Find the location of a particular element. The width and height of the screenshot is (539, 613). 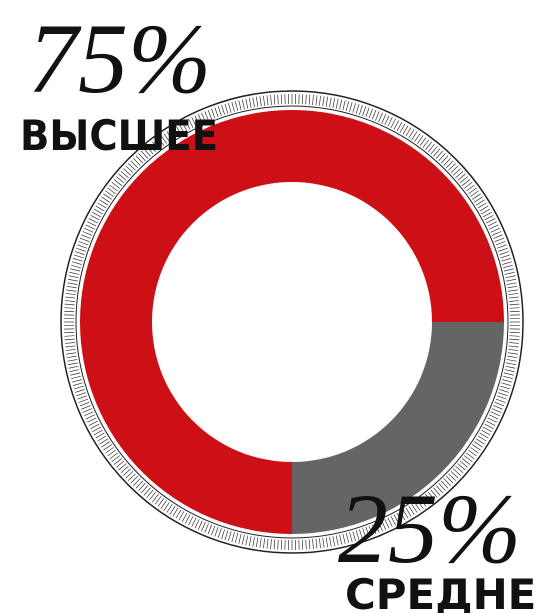

wedge is located at coordinates (398, 428).